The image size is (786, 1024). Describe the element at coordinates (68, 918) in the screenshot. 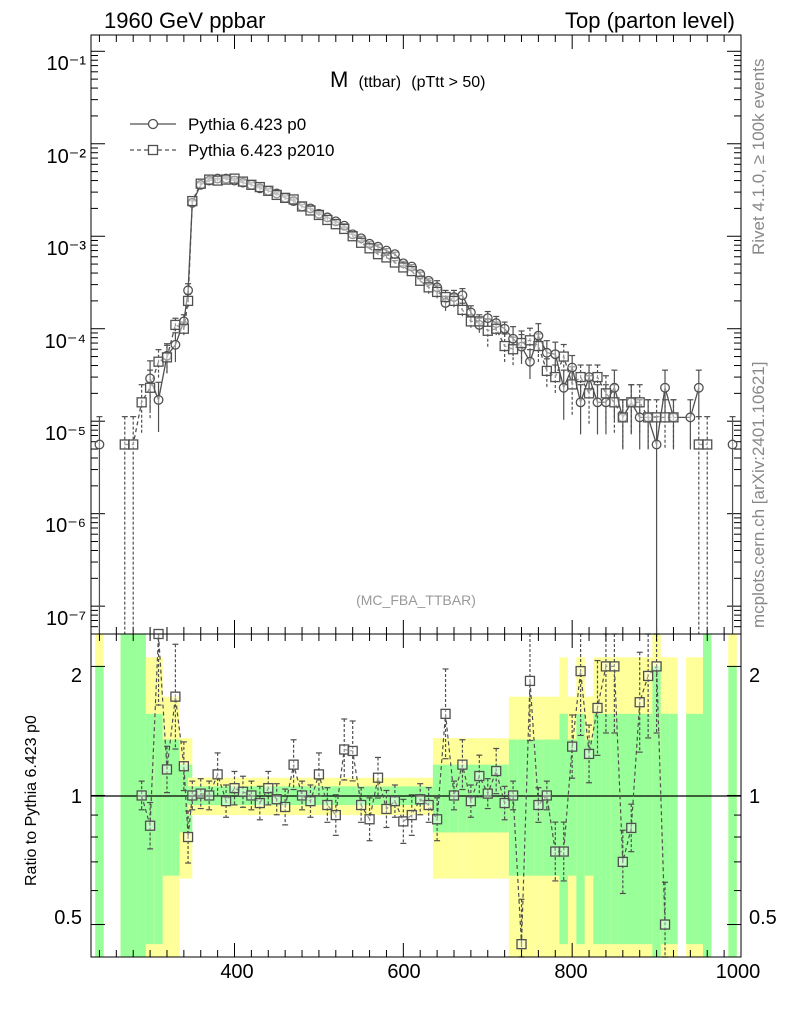

I see `ratio-tick-label-left: 0.5` at that location.